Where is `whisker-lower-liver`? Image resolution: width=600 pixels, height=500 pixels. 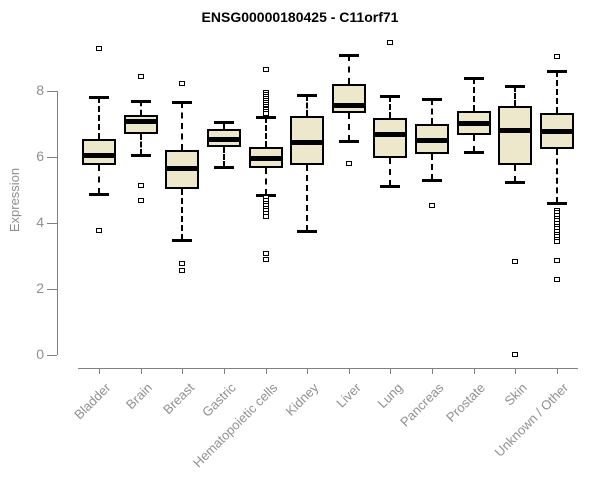 whisker-lower-liver is located at coordinates (348, 127).